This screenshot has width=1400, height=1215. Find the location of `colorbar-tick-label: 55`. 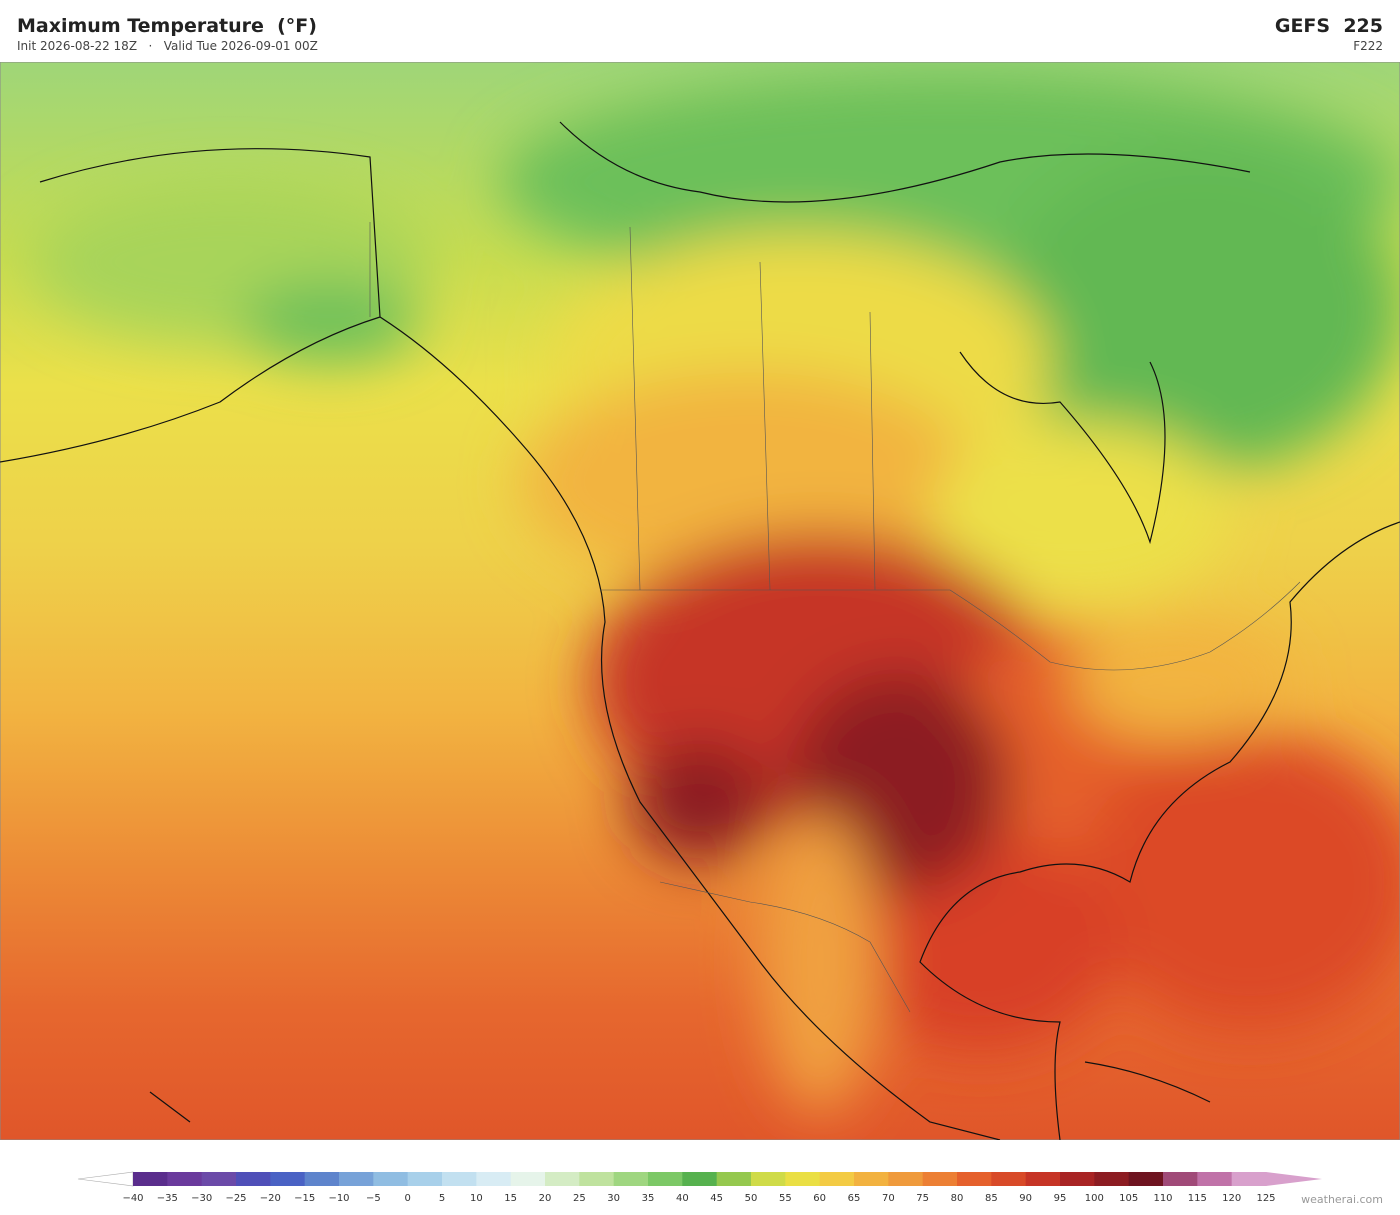

colorbar-tick-label: 55 is located at coordinates (785, 1198).